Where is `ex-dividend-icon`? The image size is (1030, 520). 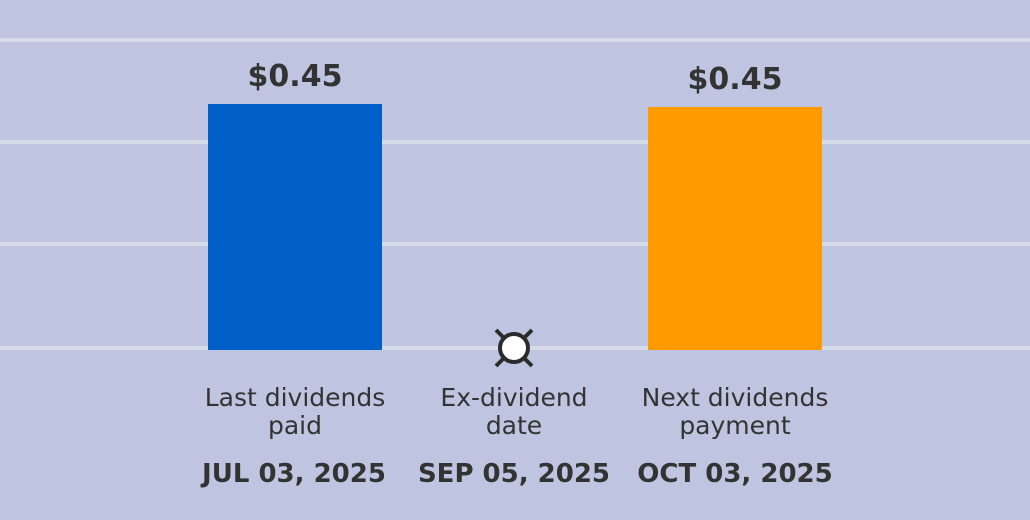
ex-dividend-icon is located at coordinates (514, 348).